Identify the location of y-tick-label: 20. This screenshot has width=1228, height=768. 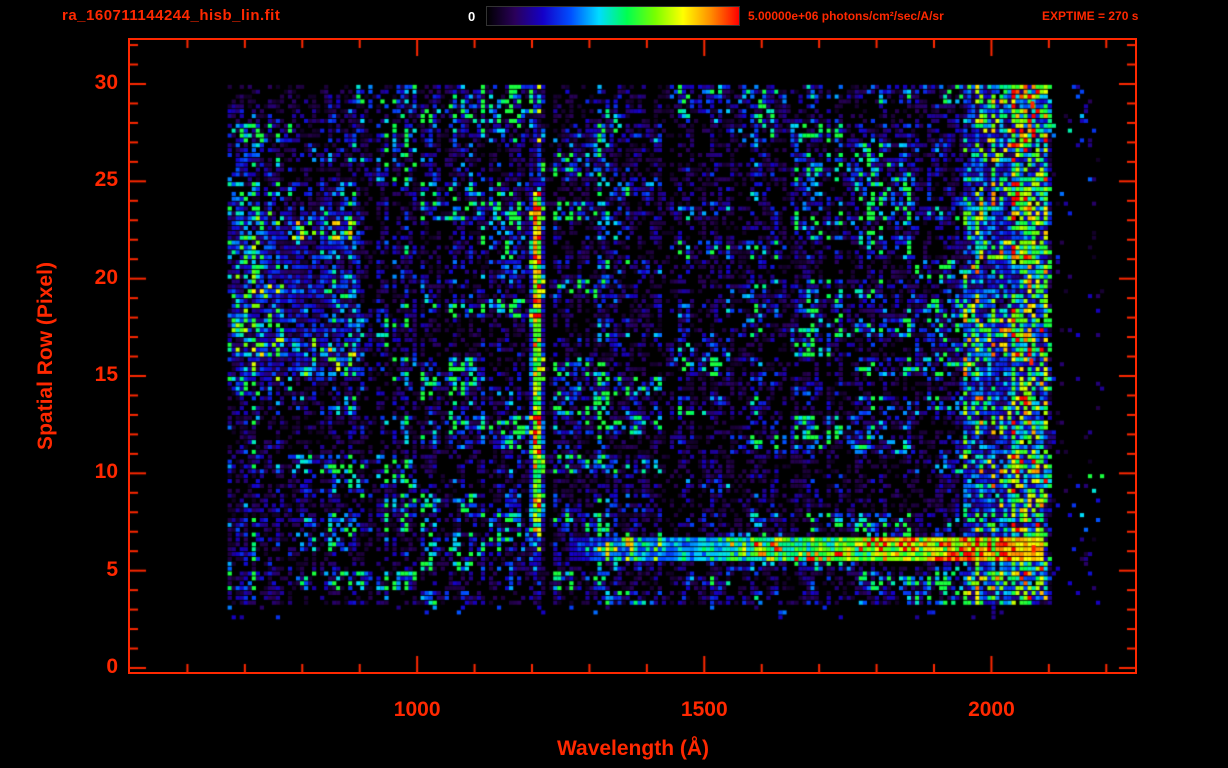
(106, 277).